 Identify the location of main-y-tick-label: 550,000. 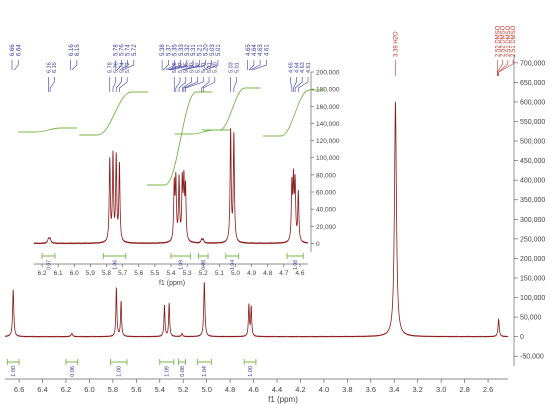
(532, 122).